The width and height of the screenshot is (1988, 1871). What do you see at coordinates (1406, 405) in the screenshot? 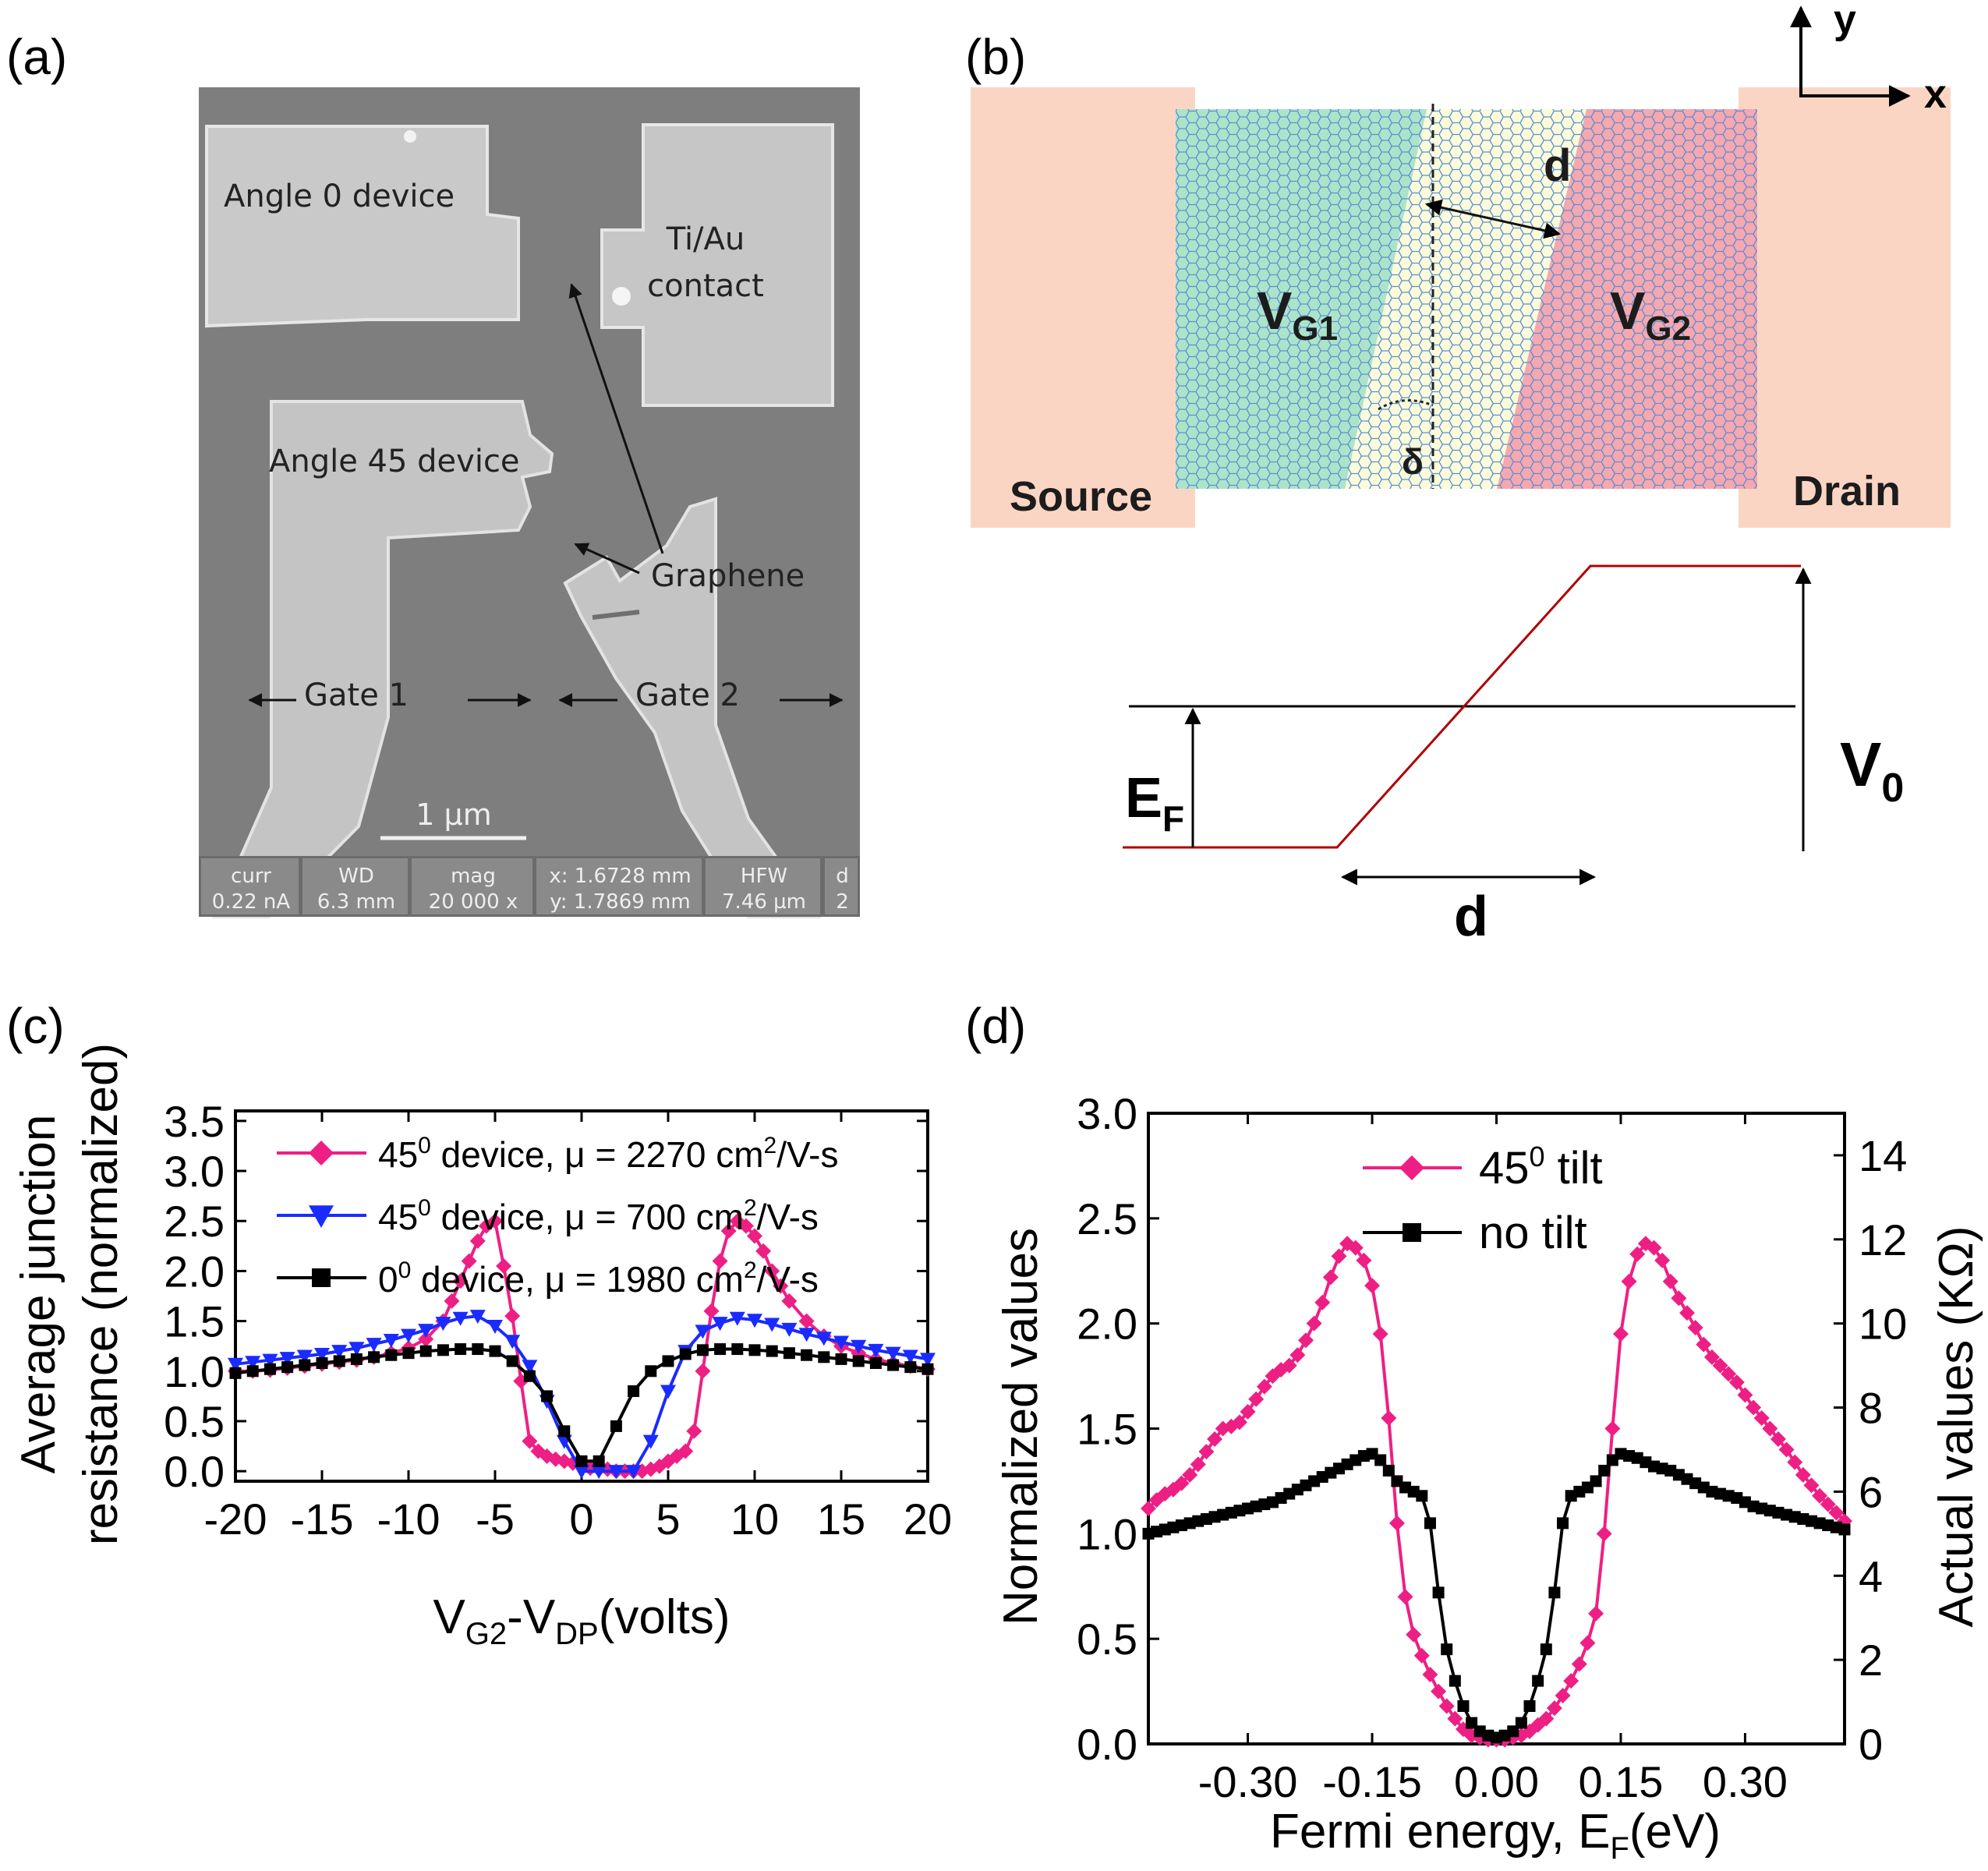
I see `delta-arc` at bounding box center [1406, 405].